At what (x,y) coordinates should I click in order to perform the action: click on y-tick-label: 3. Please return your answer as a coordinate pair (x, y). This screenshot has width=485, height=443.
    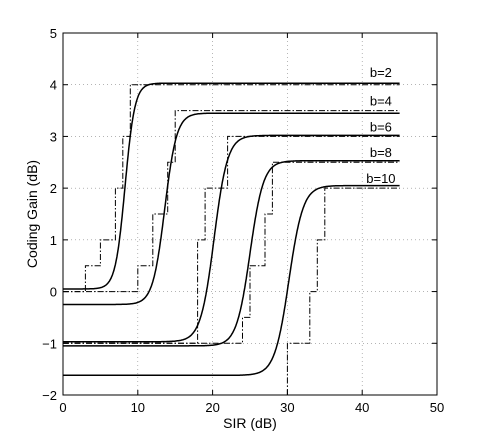
    Looking at the image, I should click on (53, 136).